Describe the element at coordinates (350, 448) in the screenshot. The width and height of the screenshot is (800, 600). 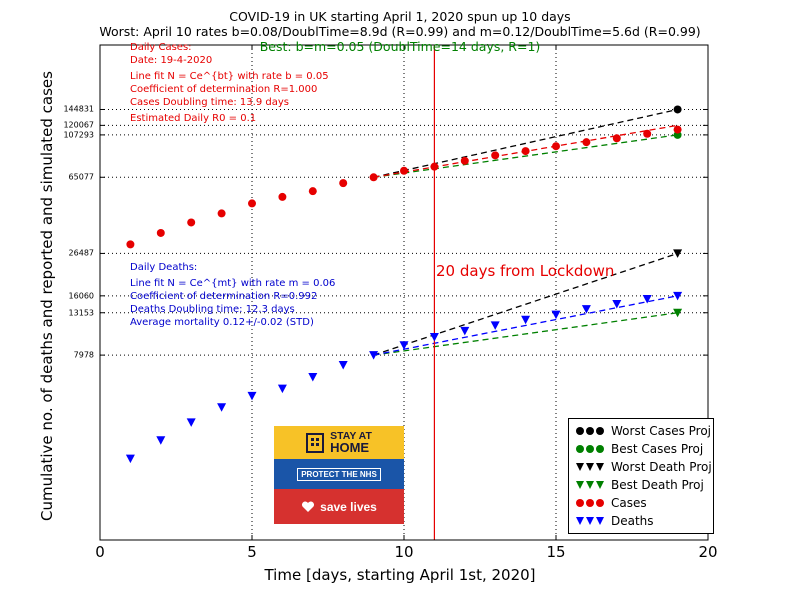
I see `home-text: HOME` at that location.